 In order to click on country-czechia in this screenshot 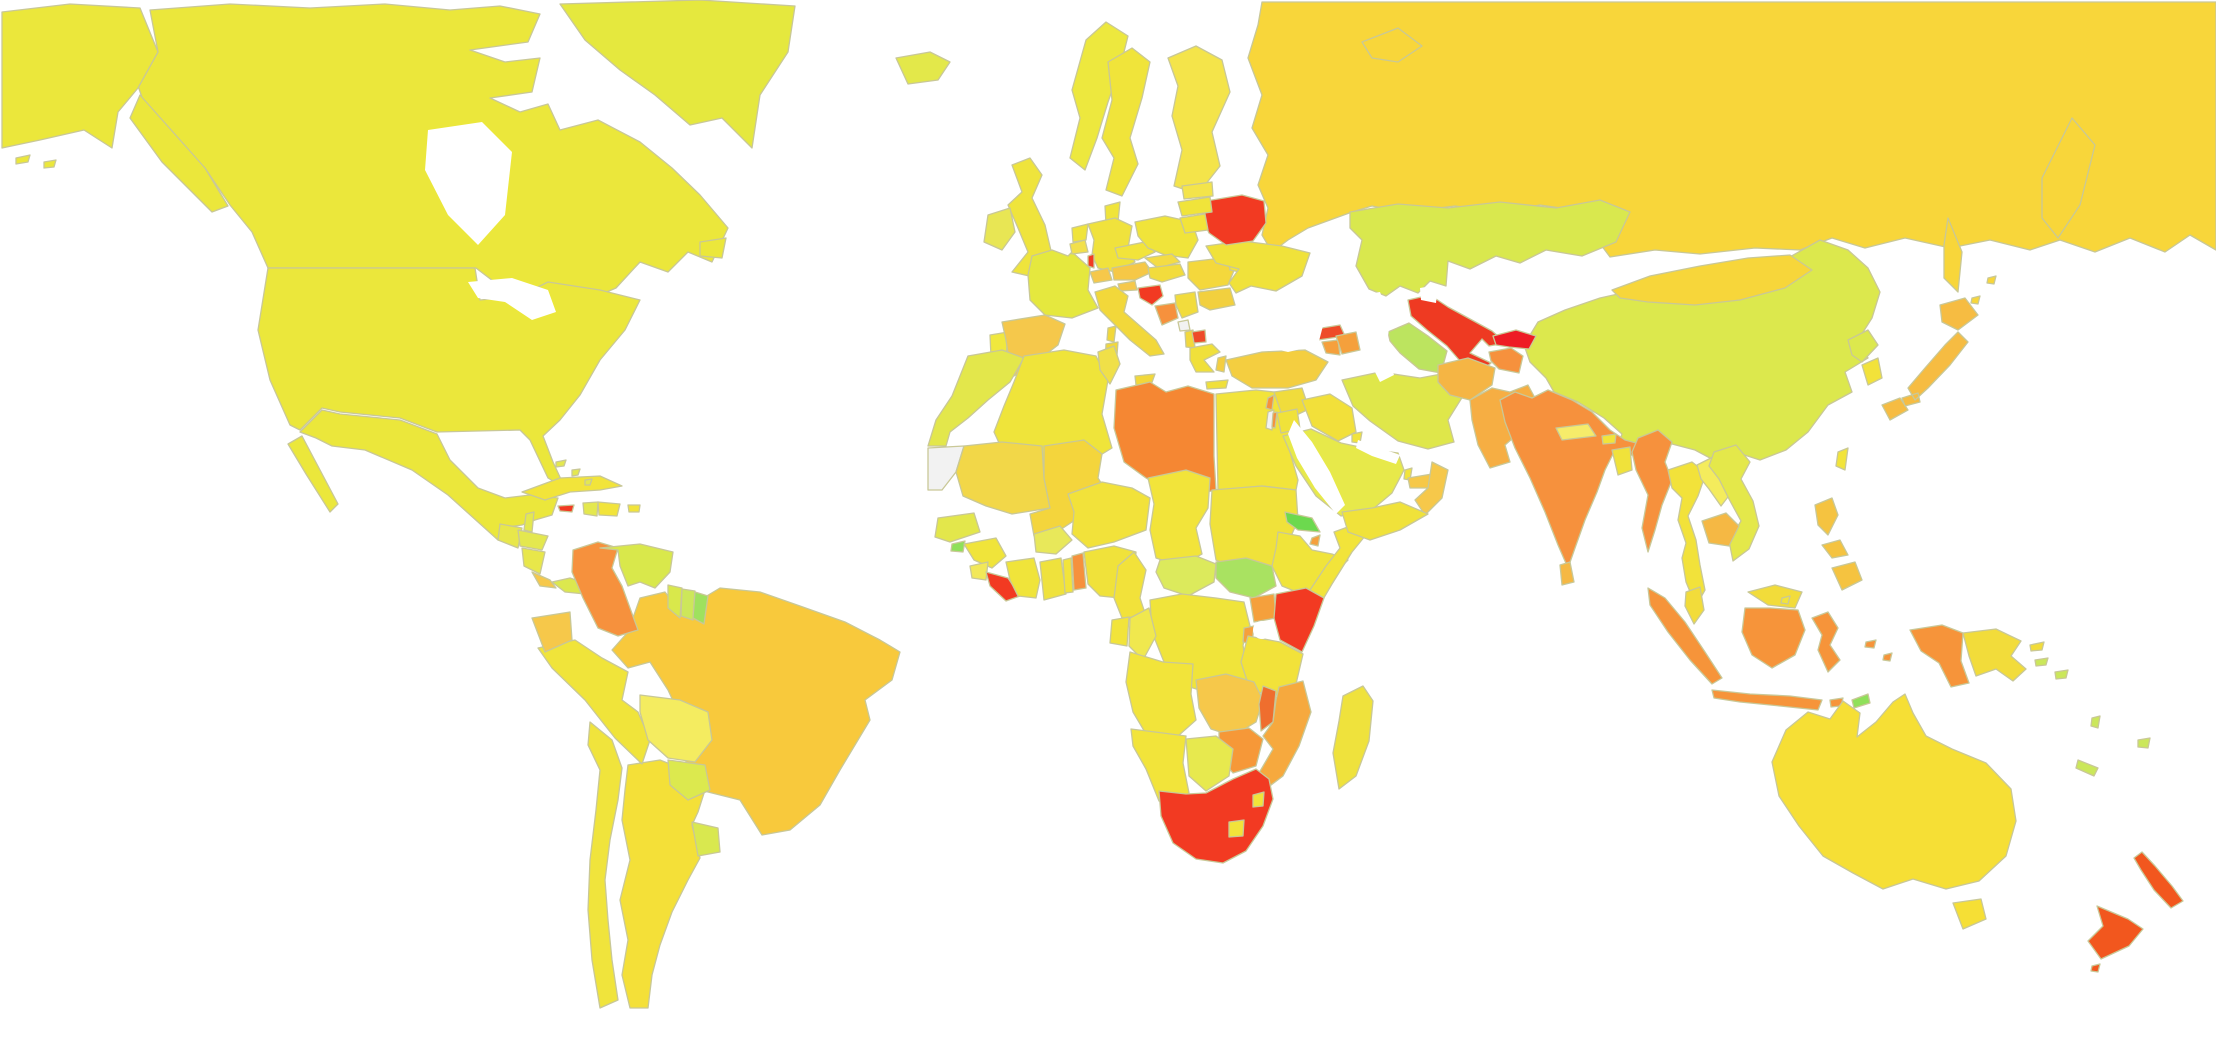, I will do `click(1135, 251)`.